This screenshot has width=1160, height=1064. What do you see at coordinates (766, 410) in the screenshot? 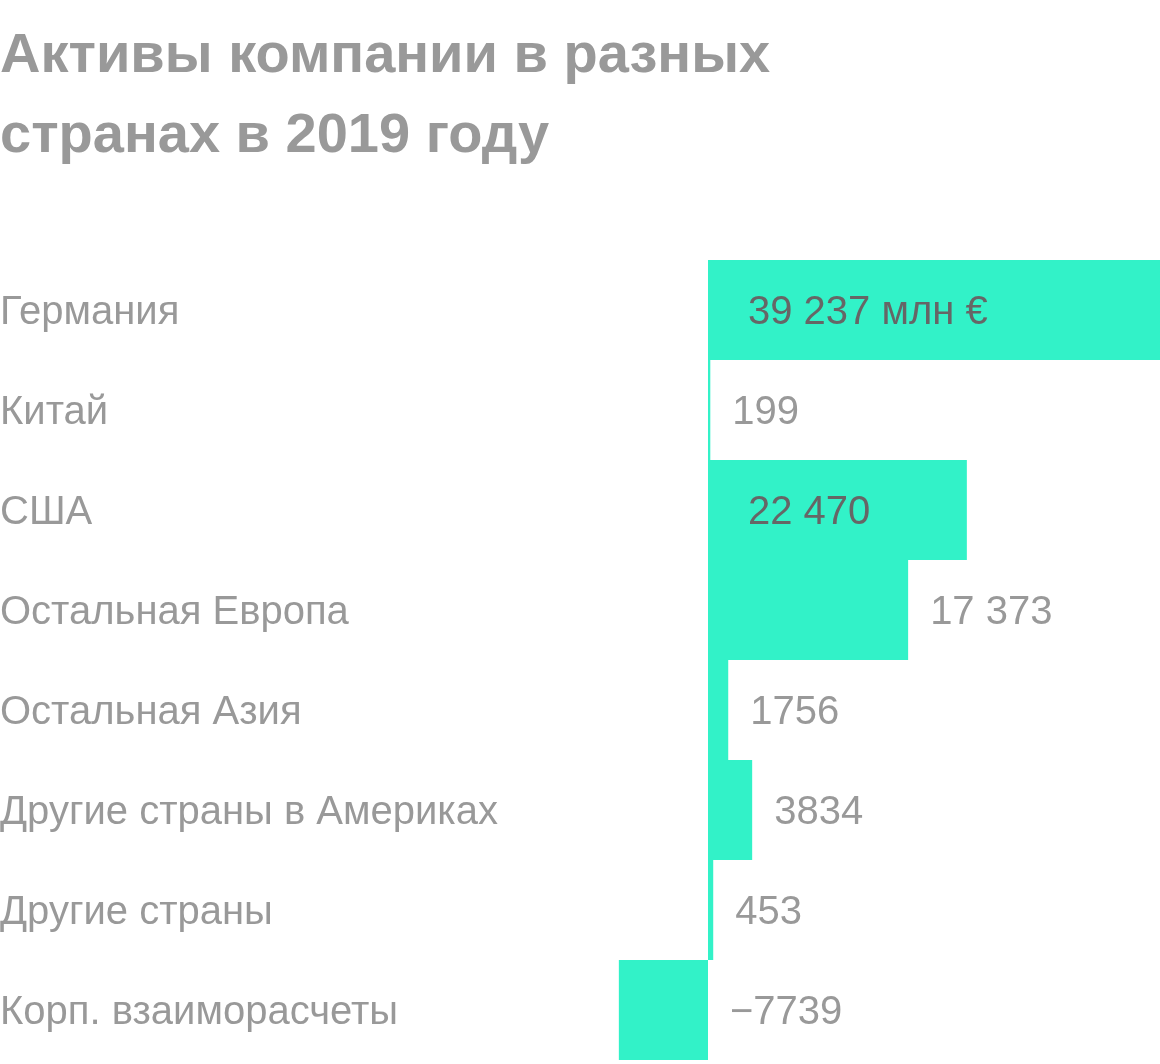
I see `data-label: 199` at bounding box center [766, 410].